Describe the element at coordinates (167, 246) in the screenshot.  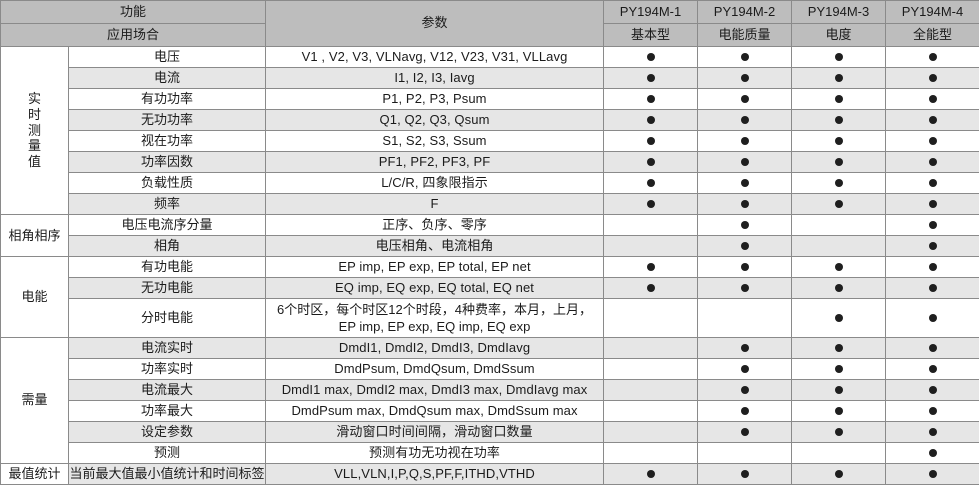
I see `feature-item-label: 相角` at that location.